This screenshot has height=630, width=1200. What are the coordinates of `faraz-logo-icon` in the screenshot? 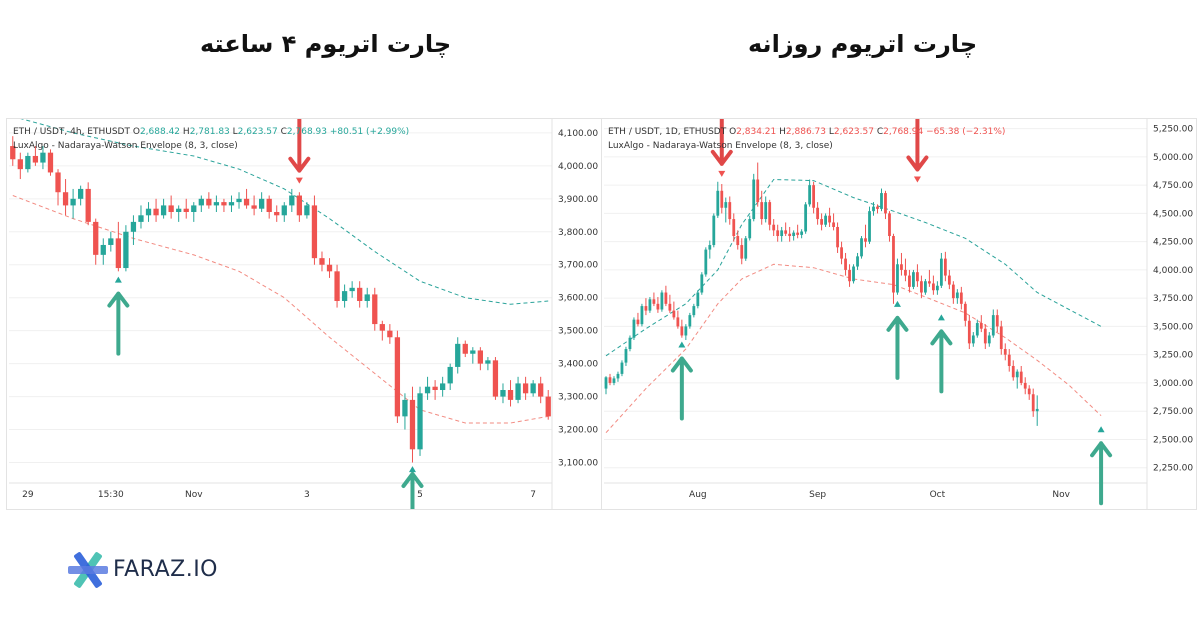 It's located at (88, 570).